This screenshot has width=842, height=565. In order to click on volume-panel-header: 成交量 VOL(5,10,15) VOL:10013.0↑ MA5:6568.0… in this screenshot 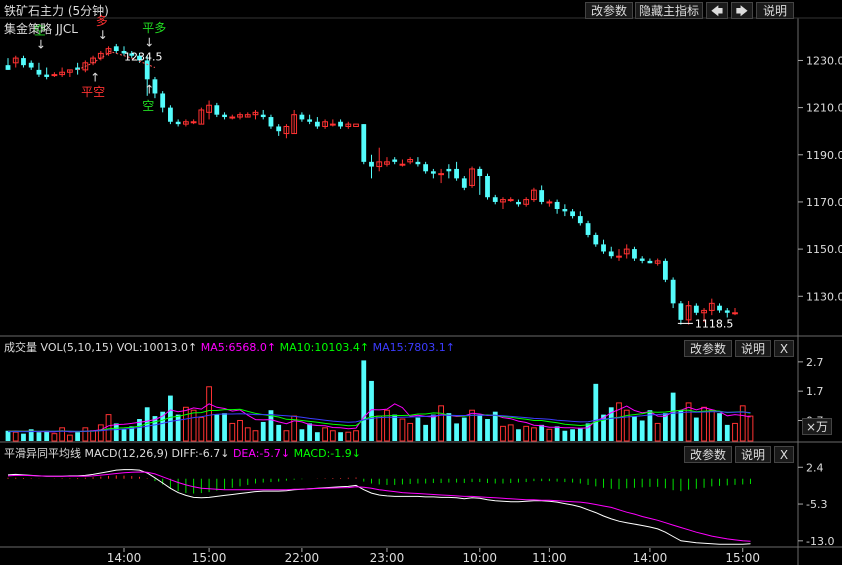, I will do `click(229, 347)`.